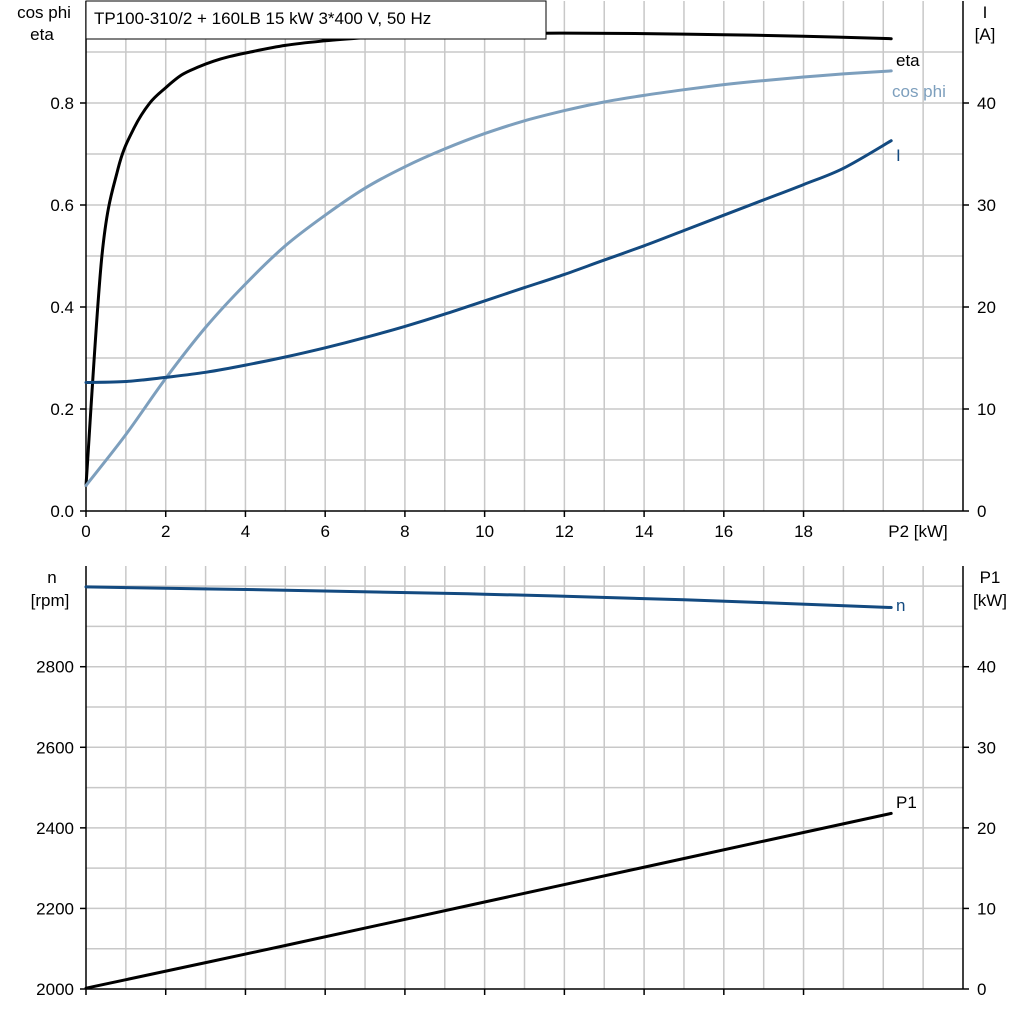 The height and width of the screenshot is (1024, 1024). Describe the element at coordinates (906, 802) in the screenshot. I see `series-label-p1: P1` at that location.